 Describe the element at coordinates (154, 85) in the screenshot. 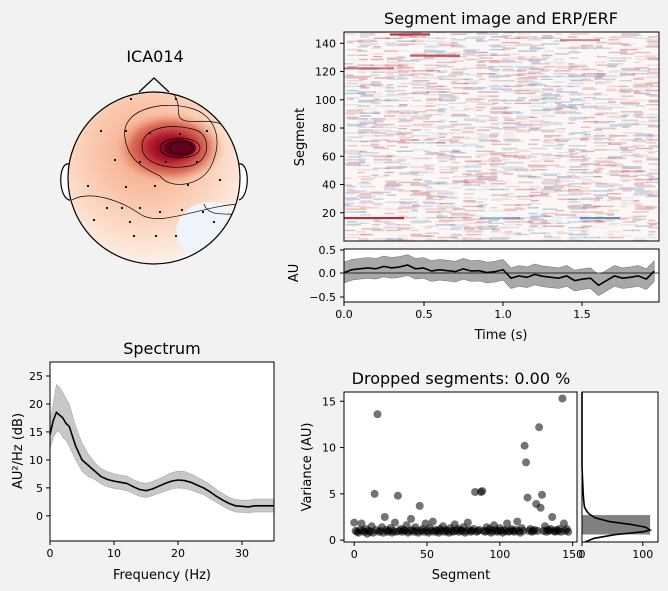

I see `head-nose` at that location.